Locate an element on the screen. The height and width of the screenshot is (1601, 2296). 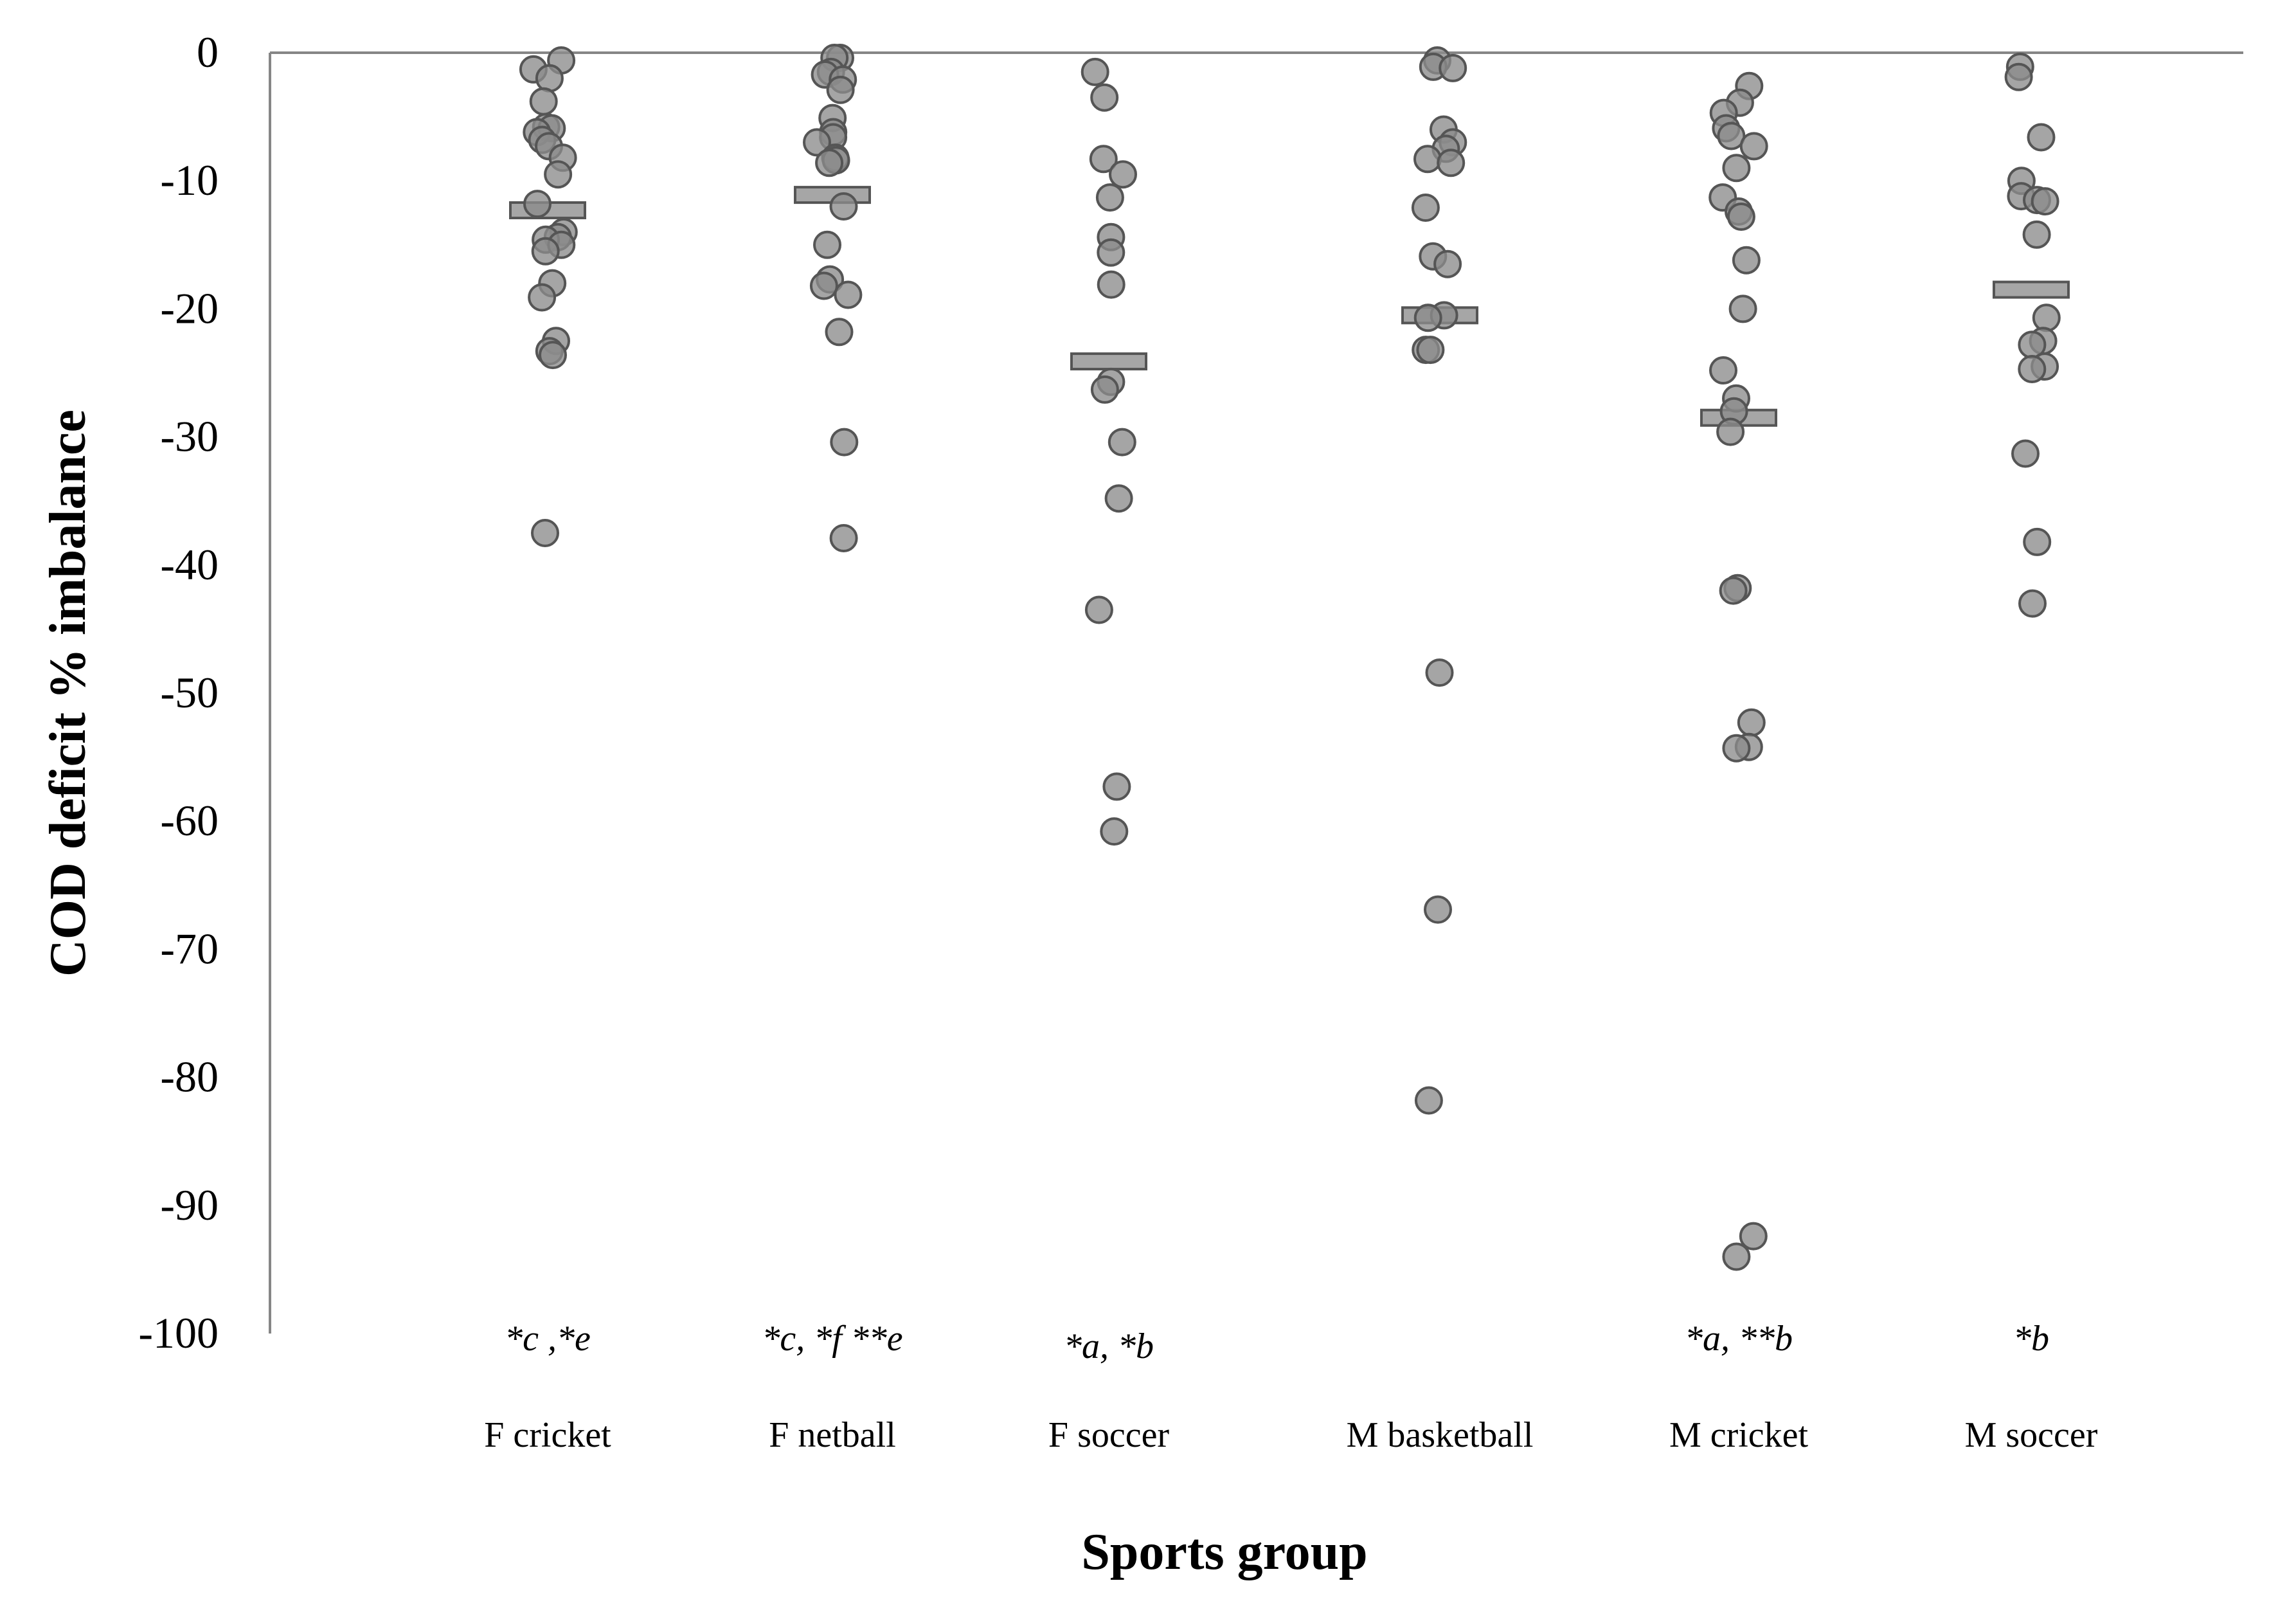
significance-annotation: *a, **b is located at coordinates (1739, 1339).